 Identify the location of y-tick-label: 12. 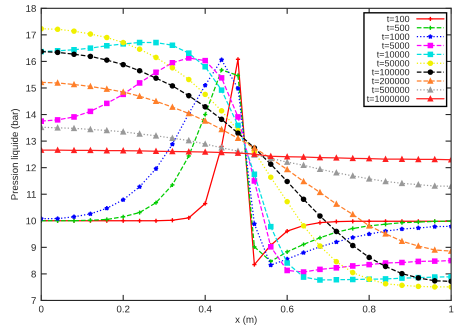
(31, 168).